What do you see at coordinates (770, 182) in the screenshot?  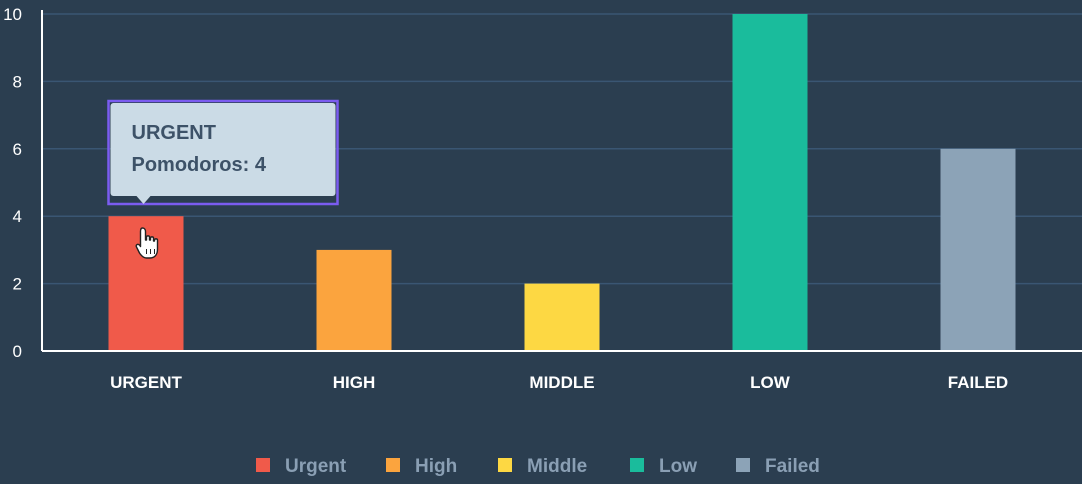 I see `bar-low` at bounding box center [770, 182].